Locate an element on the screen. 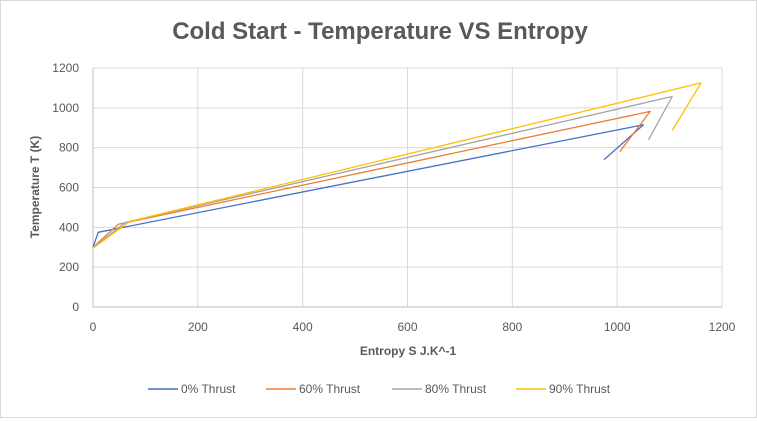 This screenshot has width=757, height=422. x-tick-label: 1000 is located at coordinates (617, 327).